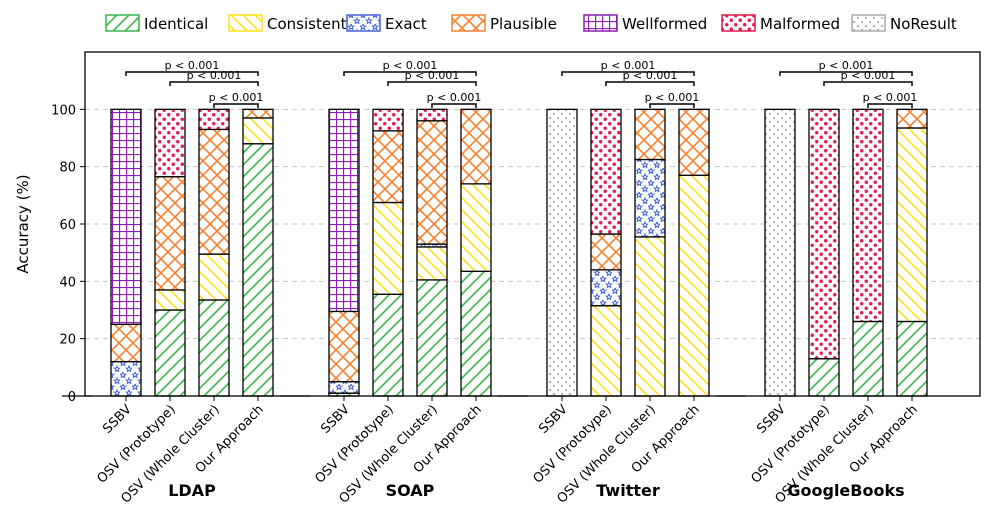 The height and width of the screenshot is (528, 996). Describe the element at coordinates (363, 23) in the screenshot. I see `legend-swatch-exact` at that location.